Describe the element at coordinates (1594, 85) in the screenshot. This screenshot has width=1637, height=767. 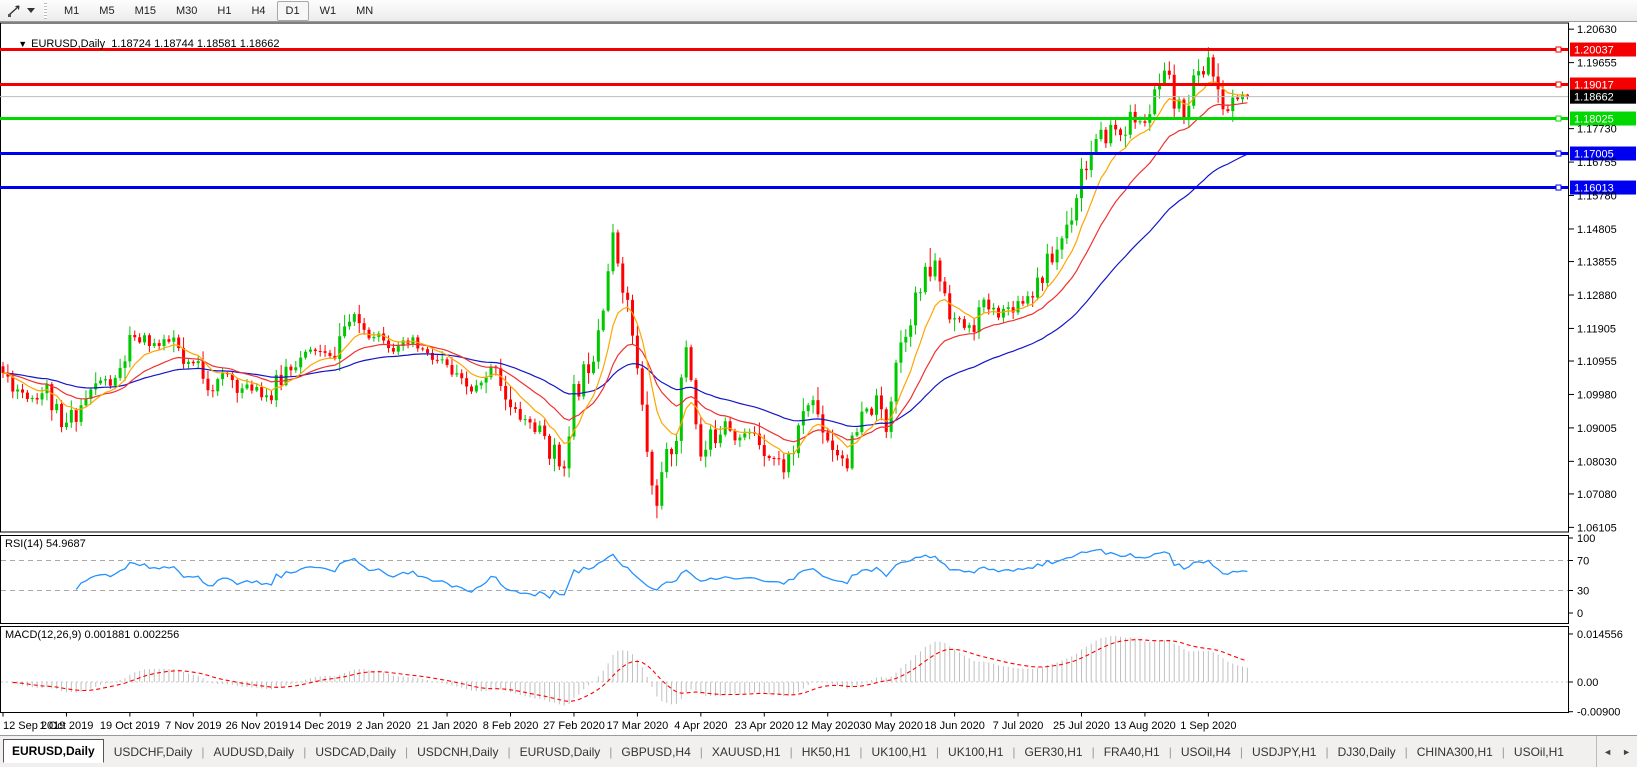
I see `price-line-1-label: 1.19017` at that location.